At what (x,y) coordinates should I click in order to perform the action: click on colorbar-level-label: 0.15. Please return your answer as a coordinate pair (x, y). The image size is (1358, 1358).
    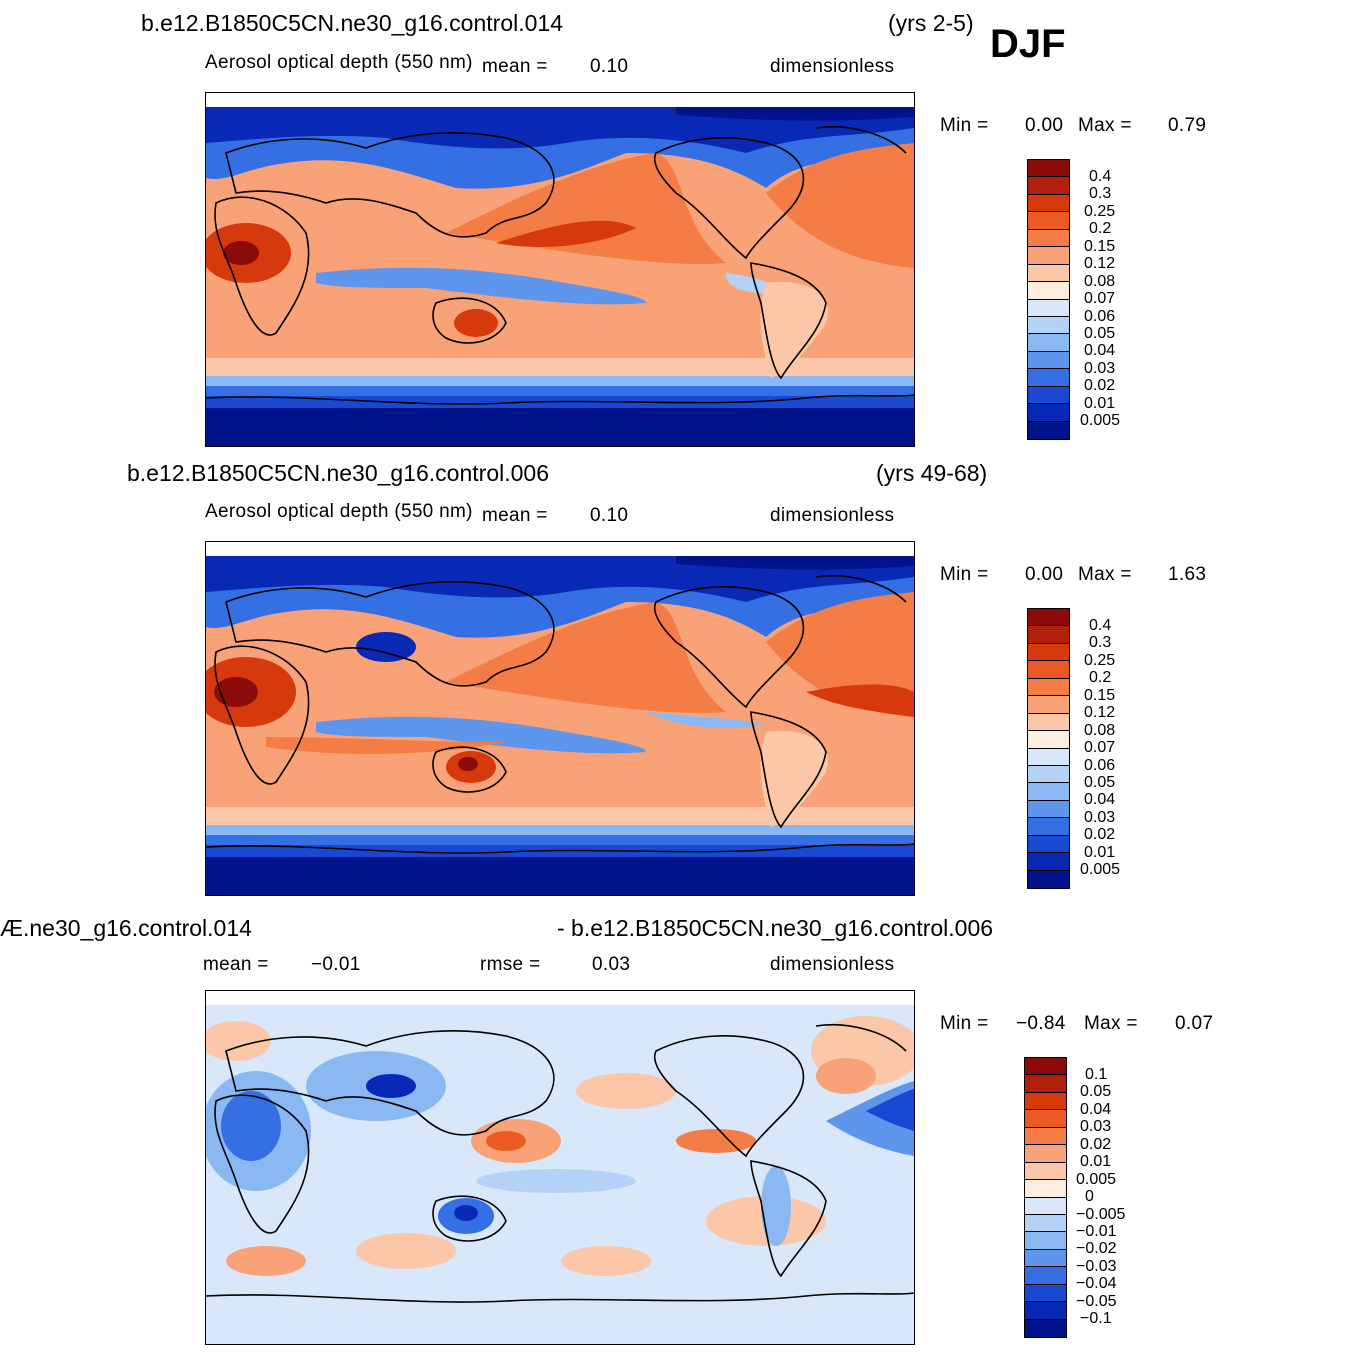
    Looking at the image, I should click on (1100, 246).